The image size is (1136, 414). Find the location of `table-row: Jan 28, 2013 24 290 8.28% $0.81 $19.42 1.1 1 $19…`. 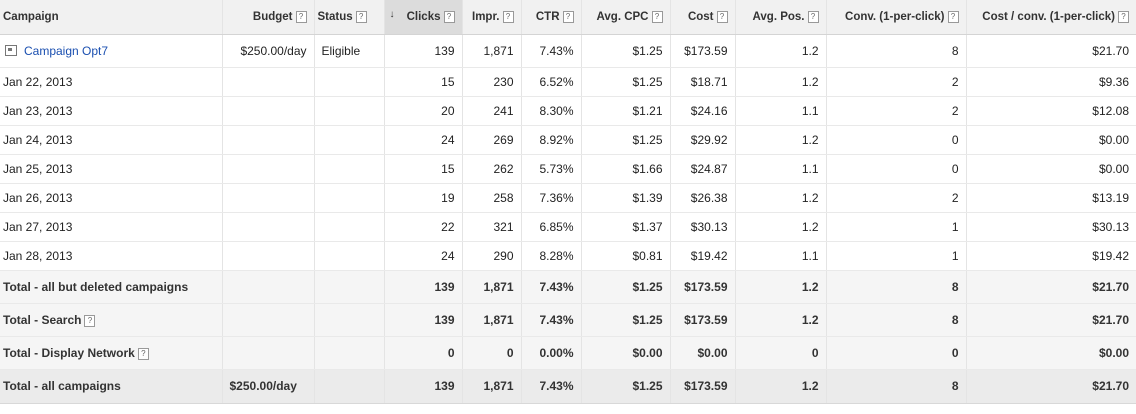

table-row: Jan 28, 2013 24 290 8.28% $0.81 $19.42 1.1 1 $19… is located at coordinates (568, 256).